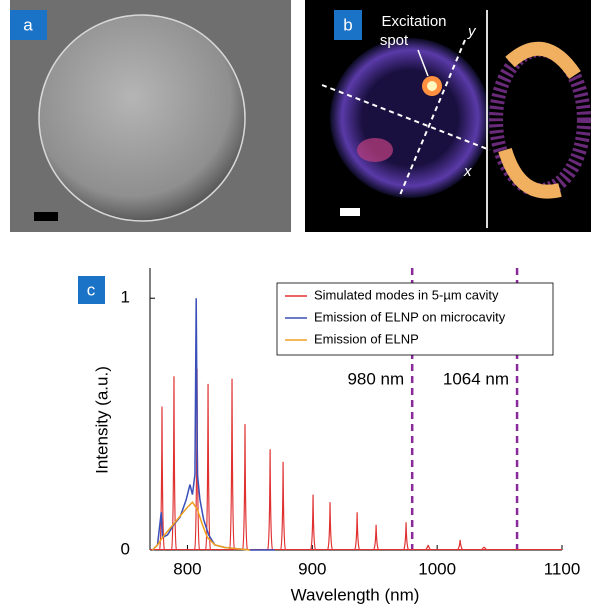 This screenshot has width=597, height=612. I want to click on annotation: spot, so click(394, 40).